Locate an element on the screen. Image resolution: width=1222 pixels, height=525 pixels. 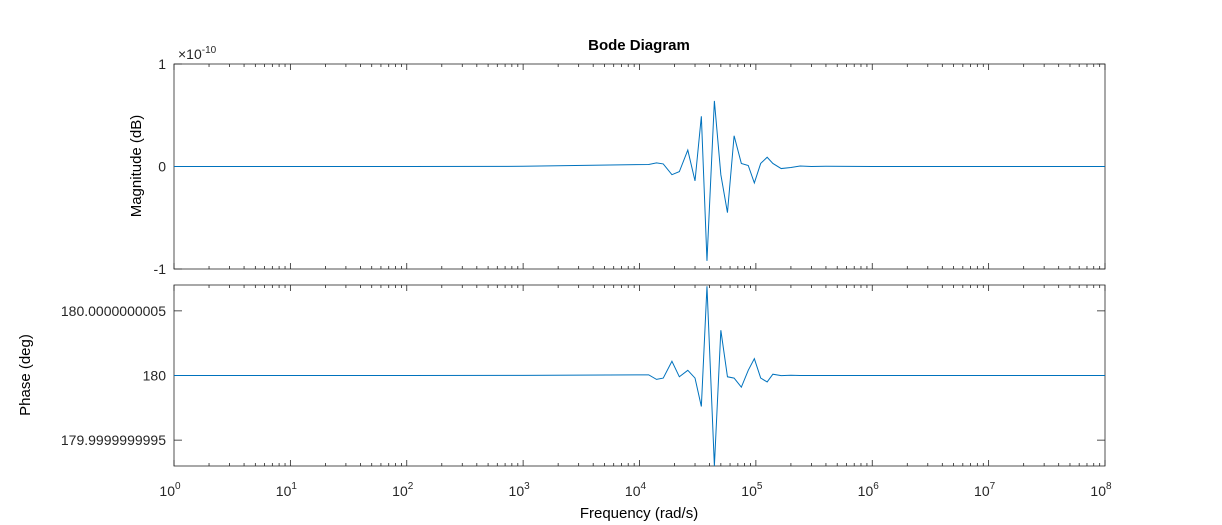
frequency-tick-labels: 10⁰ 10¹ 10² 10³ 10⁴ 10⁵ 10⁶ 10⁷ 10⁸ is located at coordinates (635, 490).